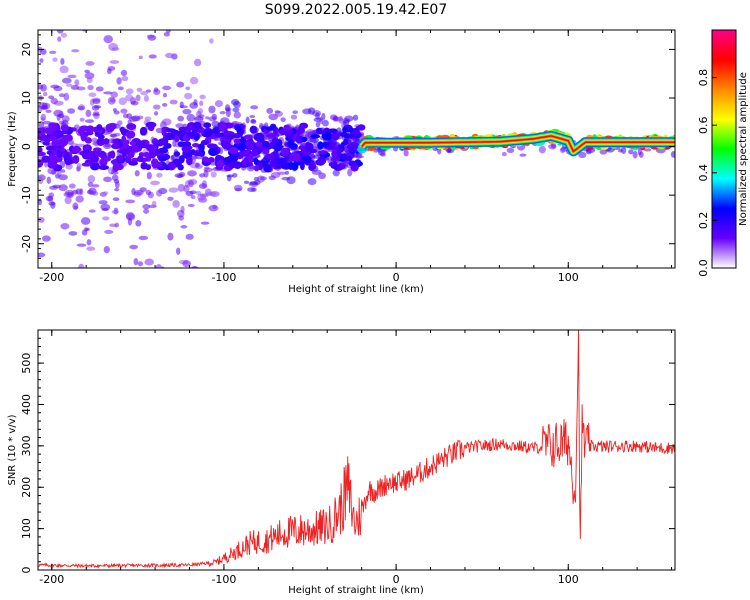 The width and height of the screenshot is (750, 600). I want to click on snr-y-label: SNR (10 * v/v), so click(12, 449).